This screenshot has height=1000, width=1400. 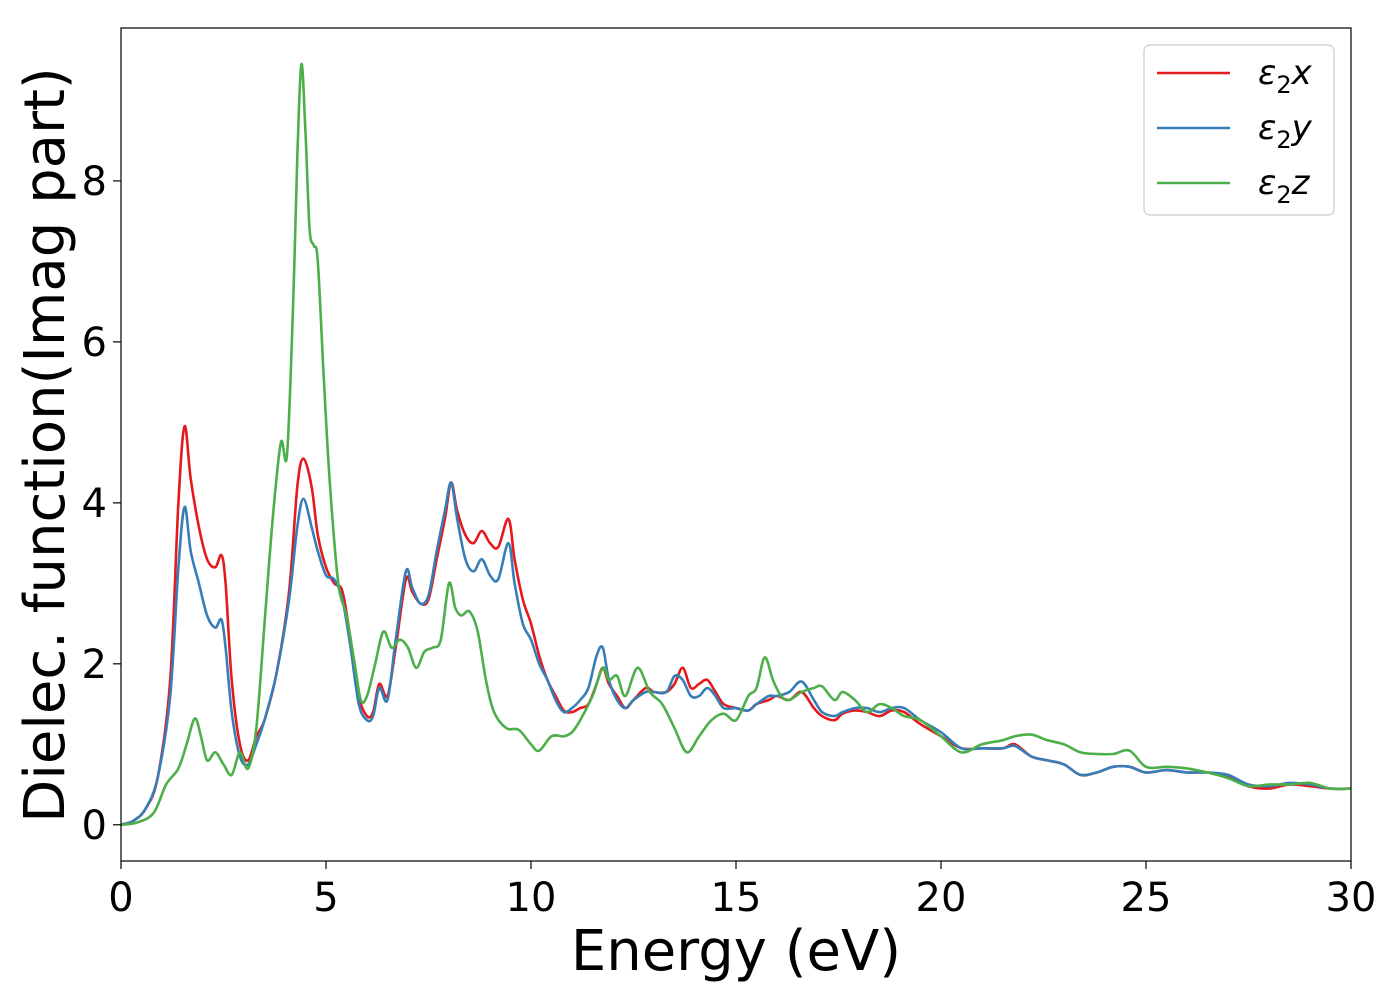 What do you see at coordinates (1351, 898) in the screenshot?
I see `x-tick-label: 30` at bounding box center [1351, 898].